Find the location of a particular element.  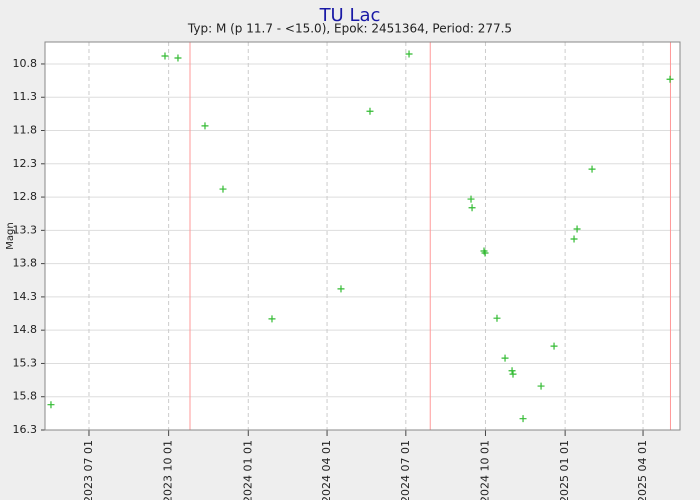

y-tick-label: 14.8 is located at coordinates (25, 329).